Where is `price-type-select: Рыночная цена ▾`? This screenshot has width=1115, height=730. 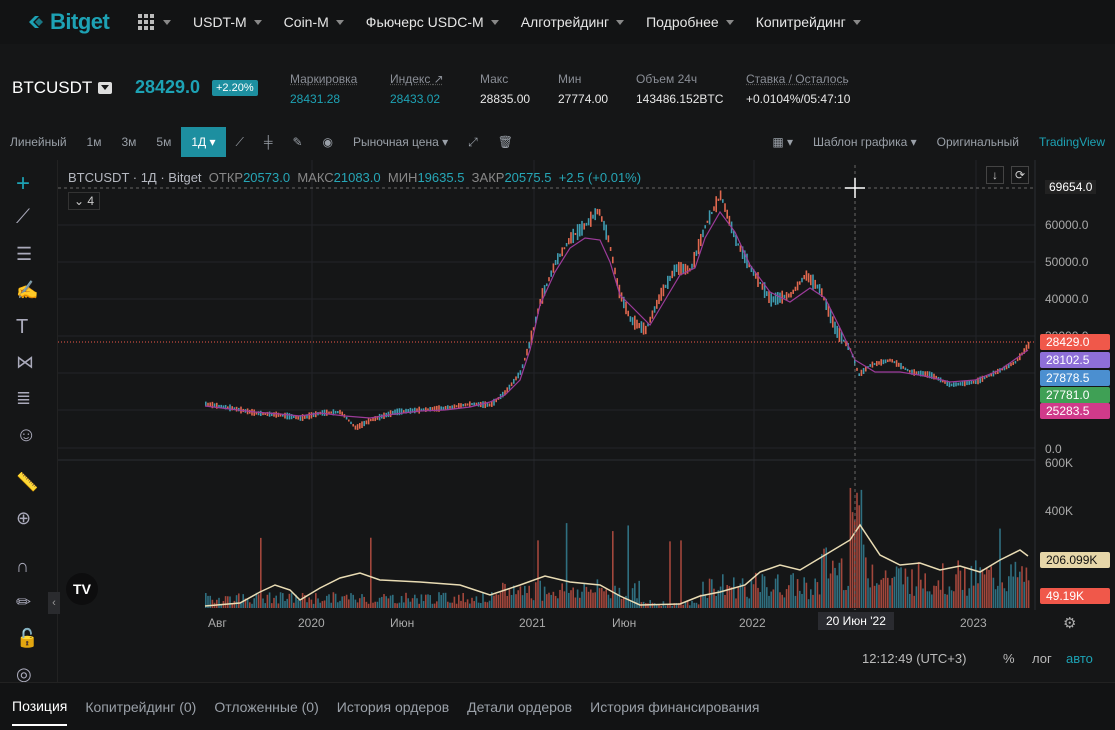 price-type-select: Рыночная цена ▾ is located at coordinates (401, 142).